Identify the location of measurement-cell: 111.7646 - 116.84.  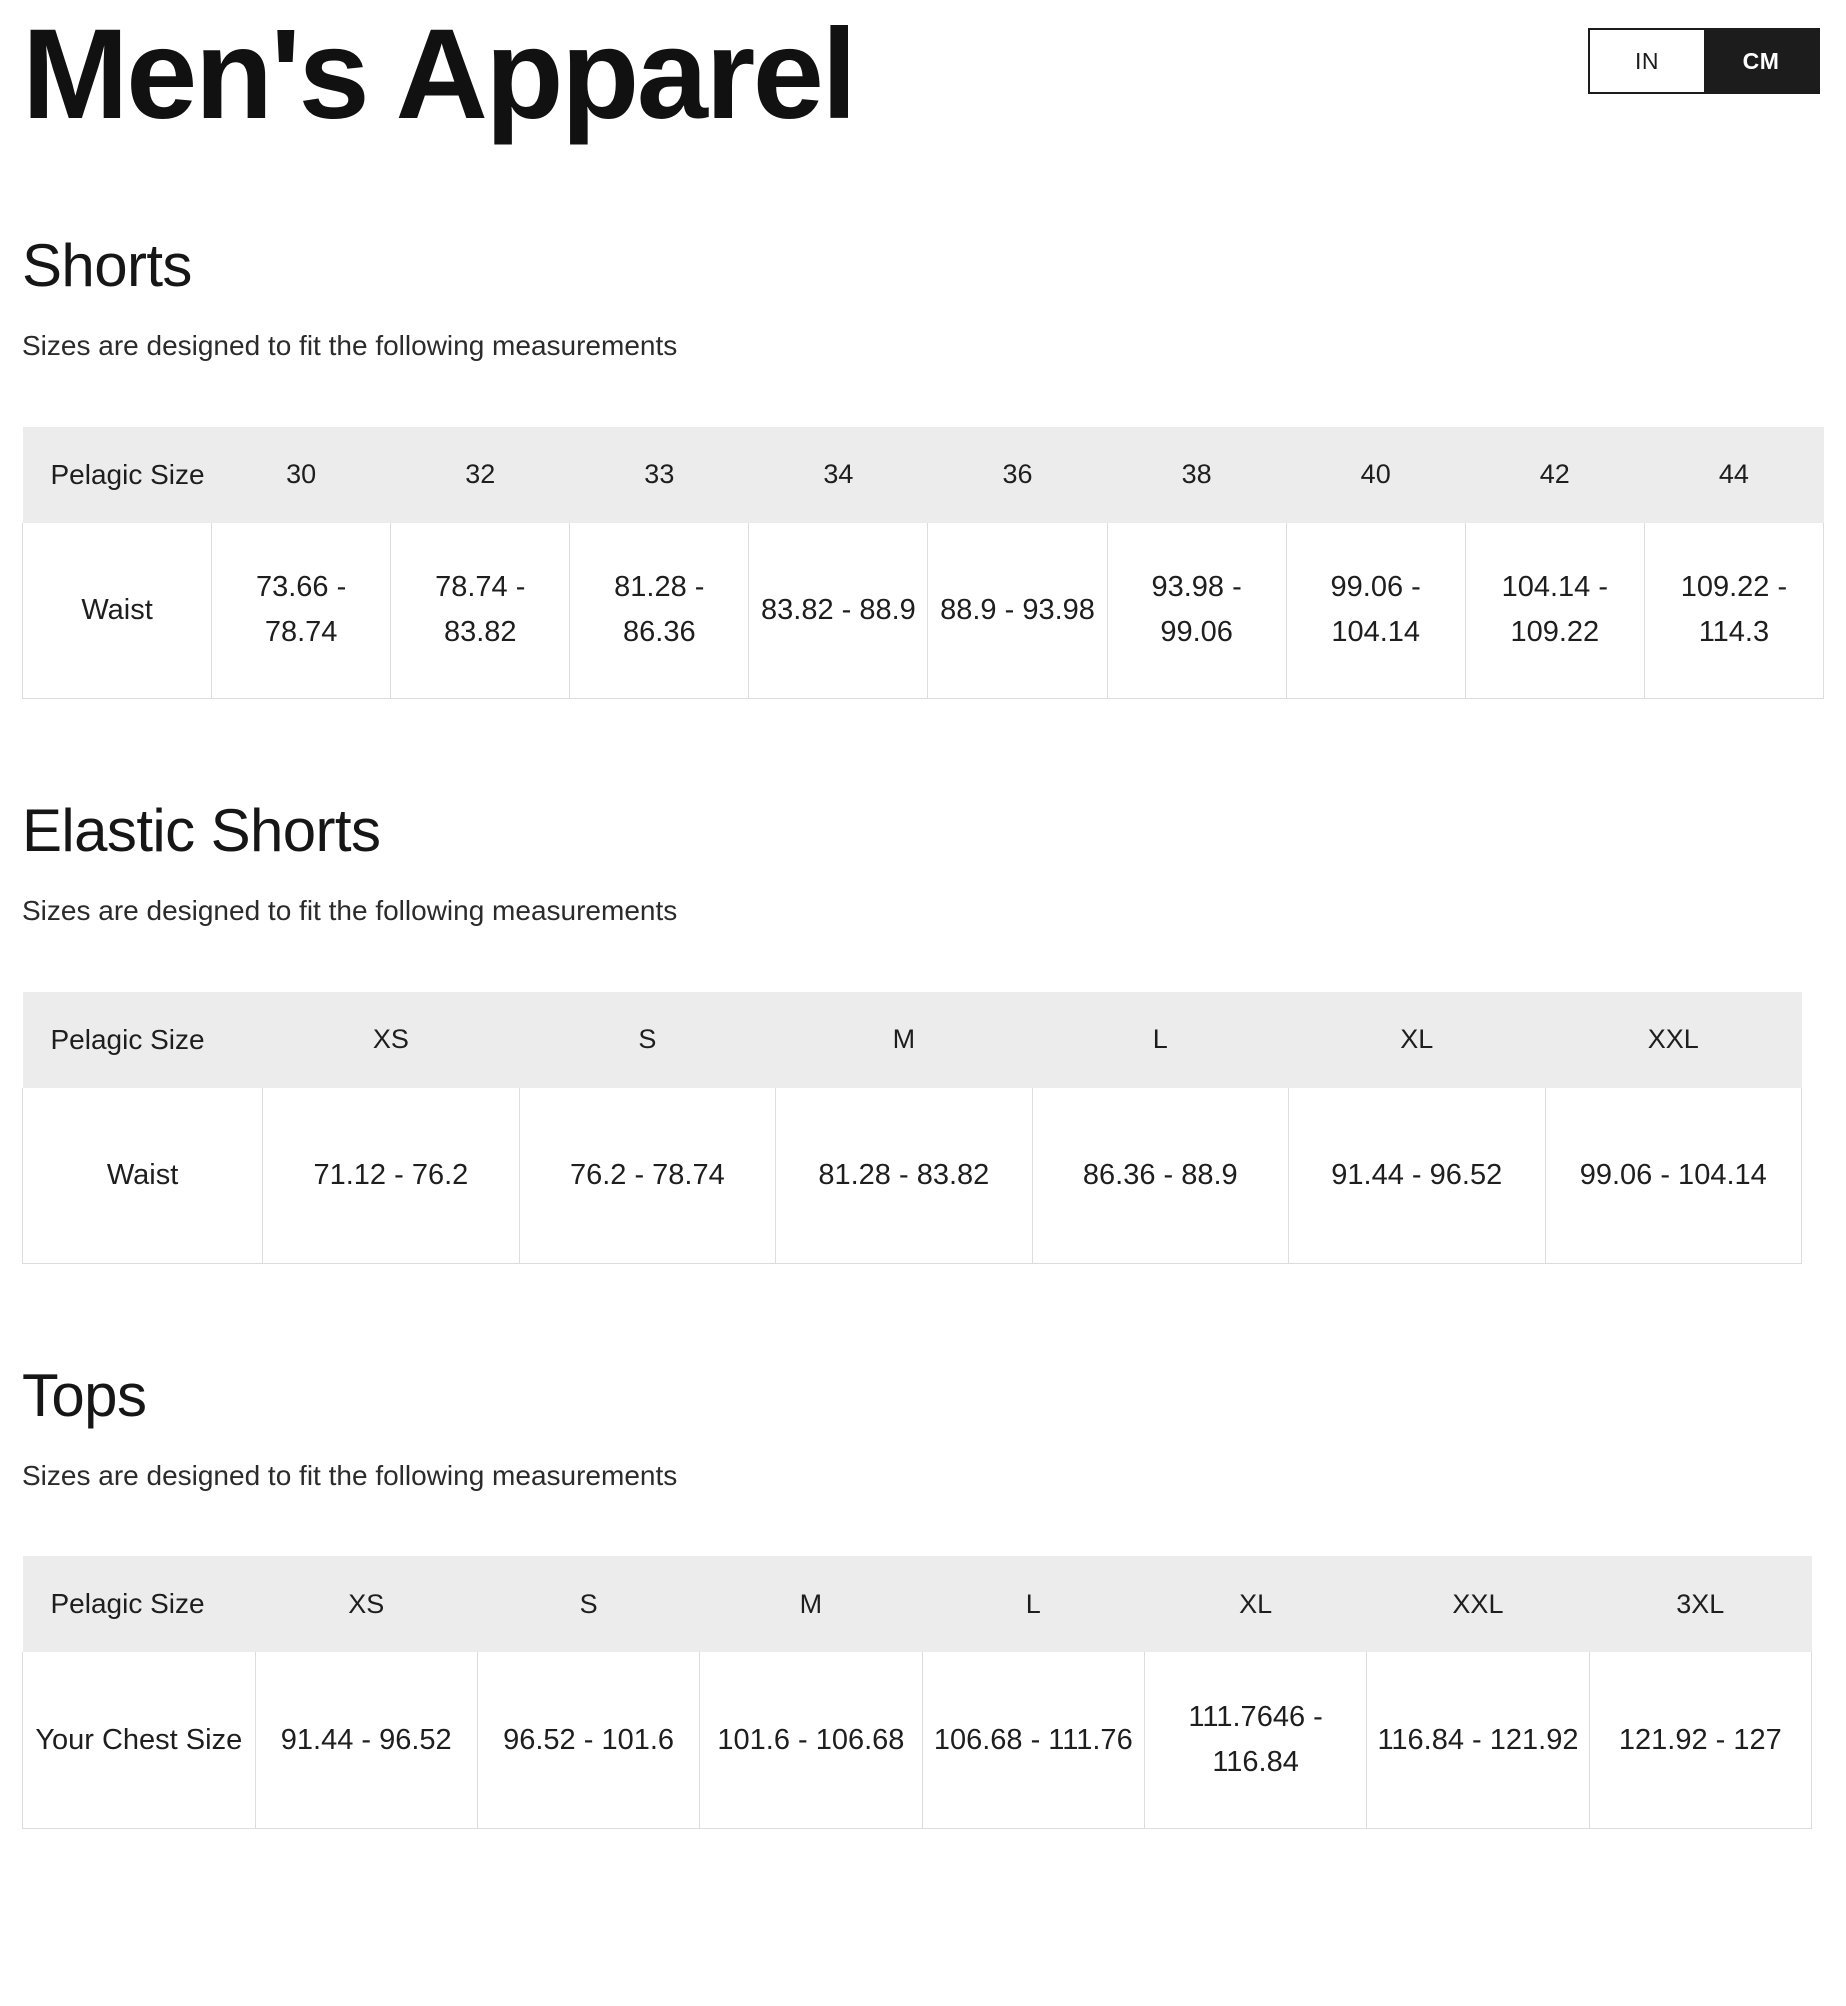
(1256, 1740).